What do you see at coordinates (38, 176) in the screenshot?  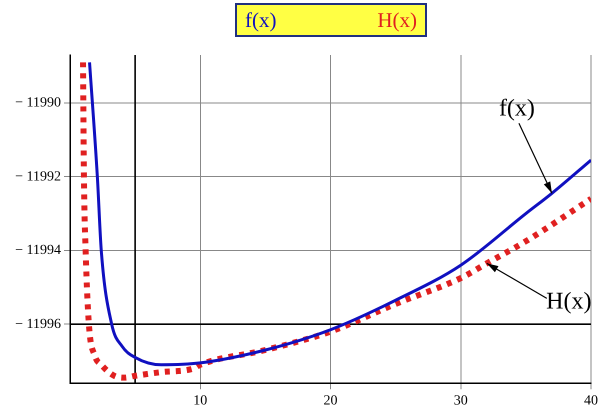 I see `y-tick-label: − 11992` at bounding box center [38, 176].